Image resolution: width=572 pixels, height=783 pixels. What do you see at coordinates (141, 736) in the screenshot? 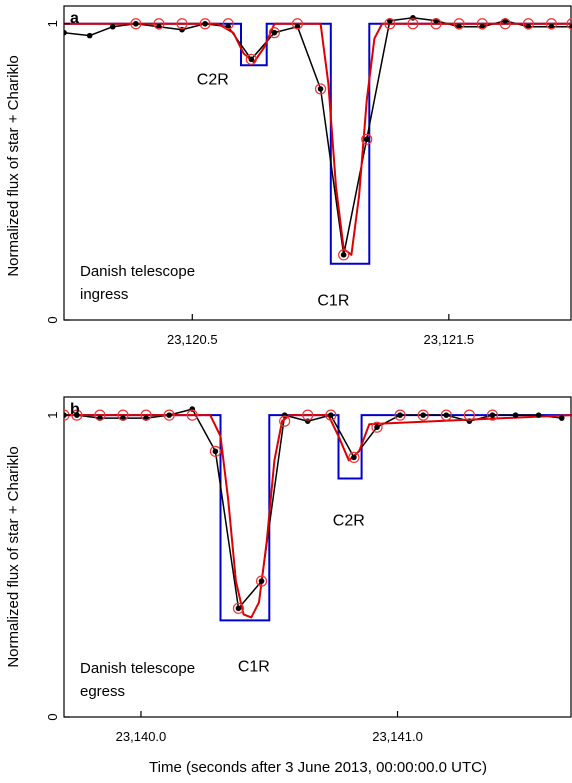
I see `x-tick-label: 23,140.0` at bounding box center [141, 736].